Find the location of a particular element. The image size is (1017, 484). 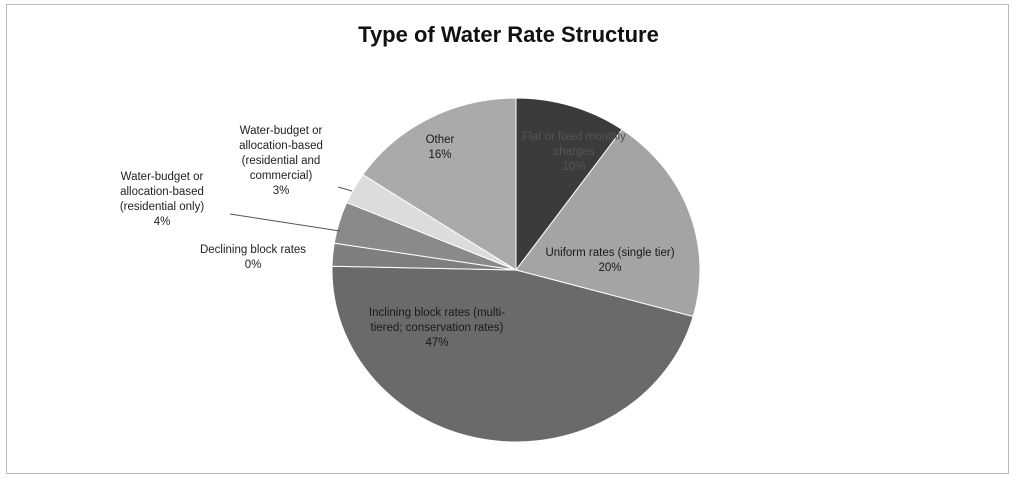

leader-line-residential-only is located at coordinates (285, 222).